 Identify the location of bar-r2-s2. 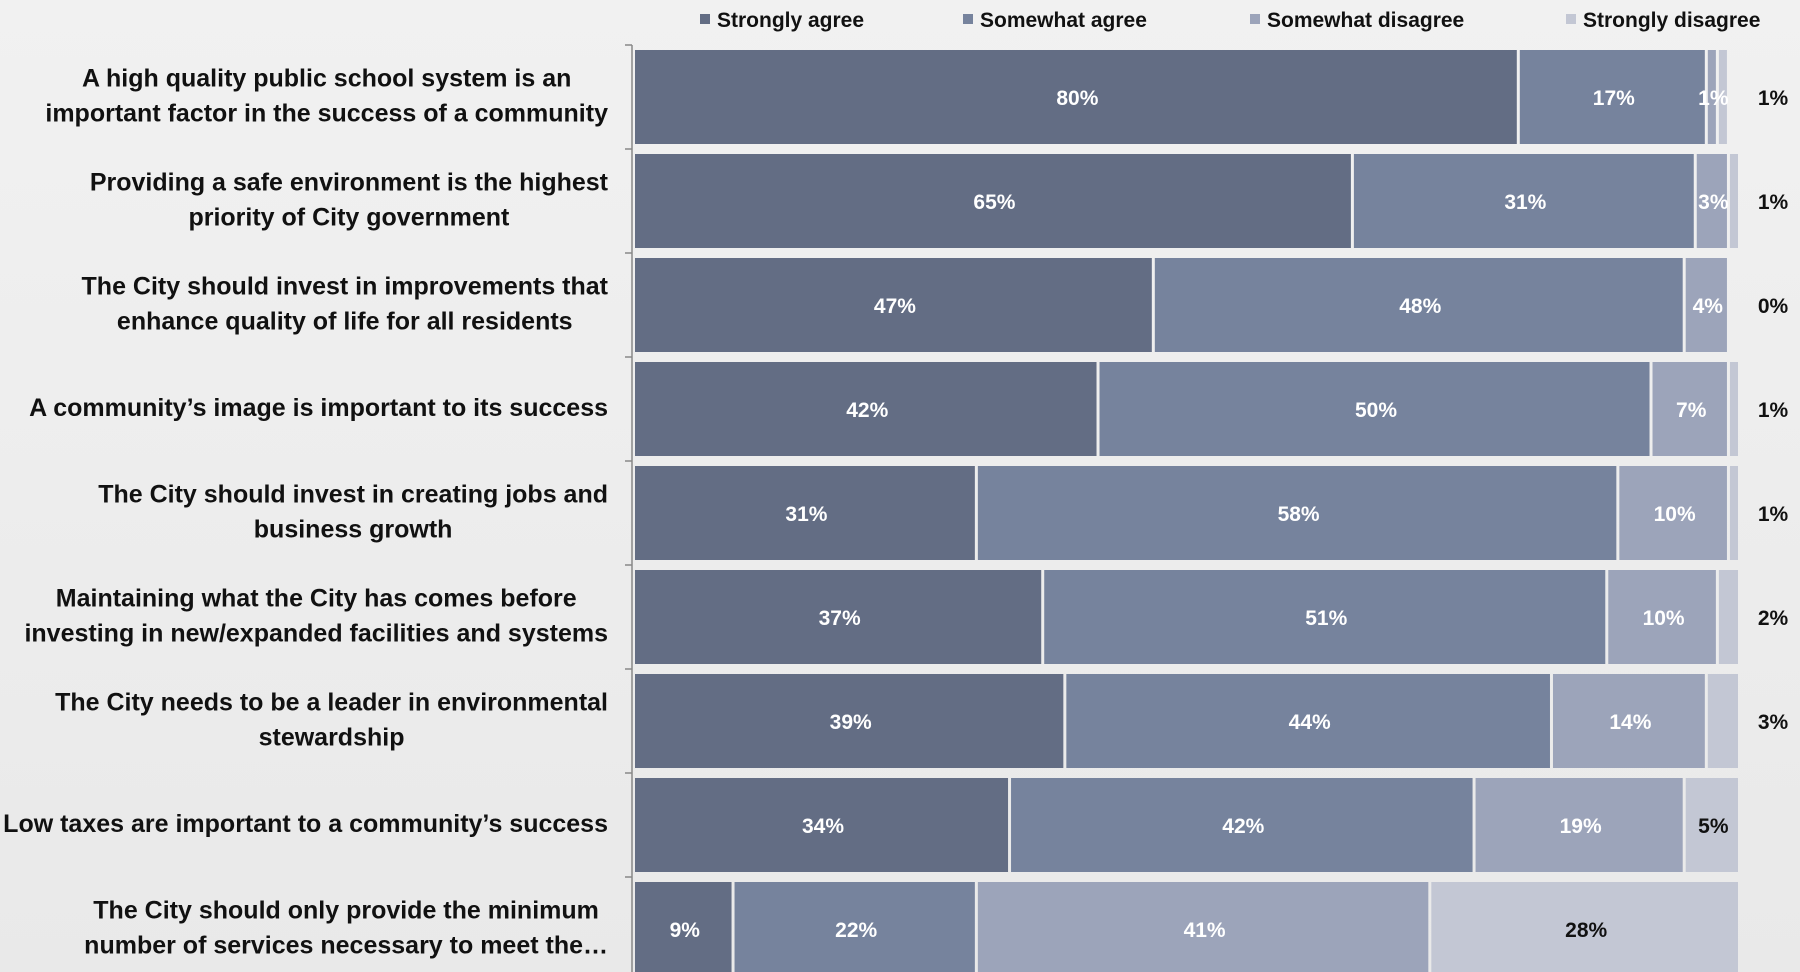
(1706, 305).